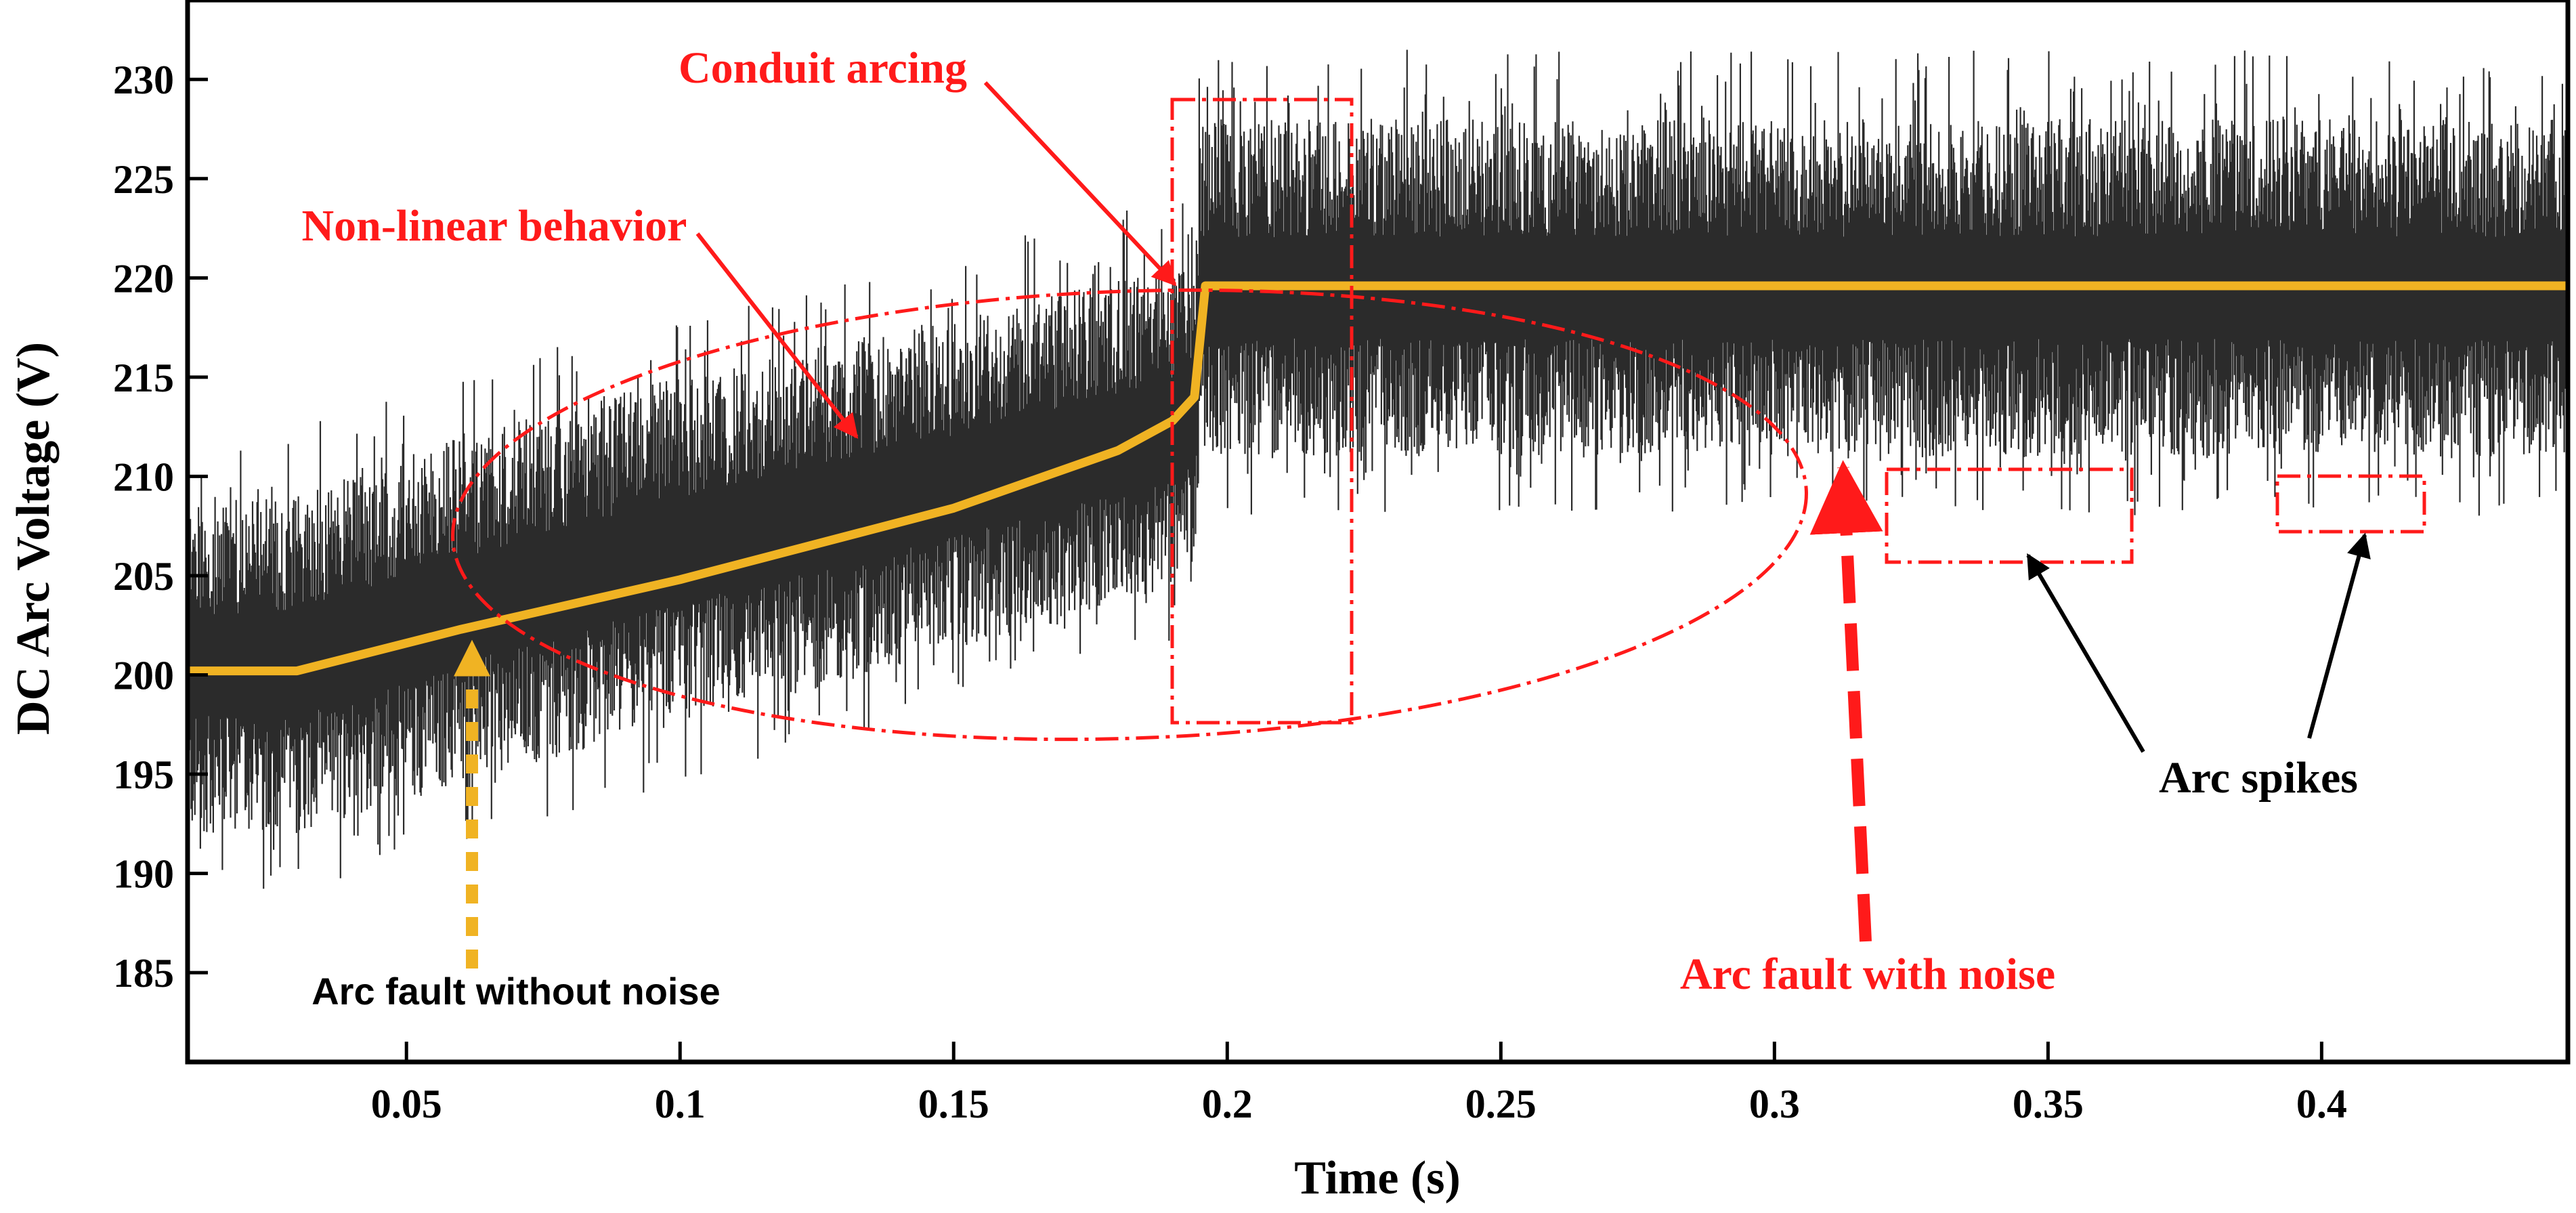 Image resolution: width=2576 pixels, height=1213 pixels. I want to click on x-tick-label: 0.35, so click(2048, 1104).